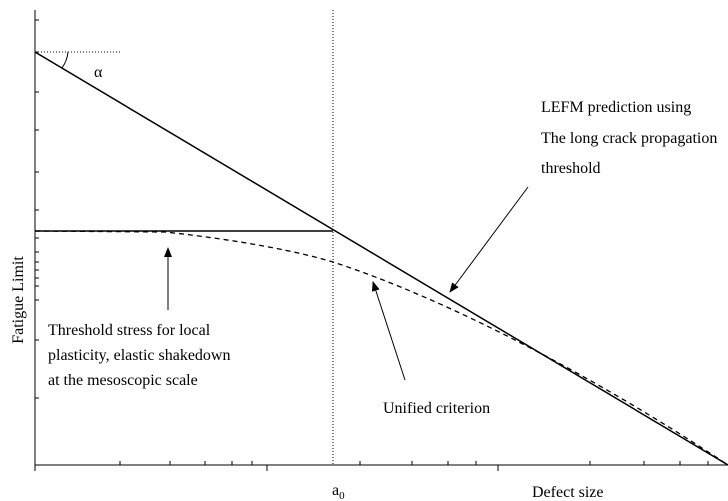 The height and width of the screenshot is (501, 728). I want to click on lefm-arrow, so click(489, 239).